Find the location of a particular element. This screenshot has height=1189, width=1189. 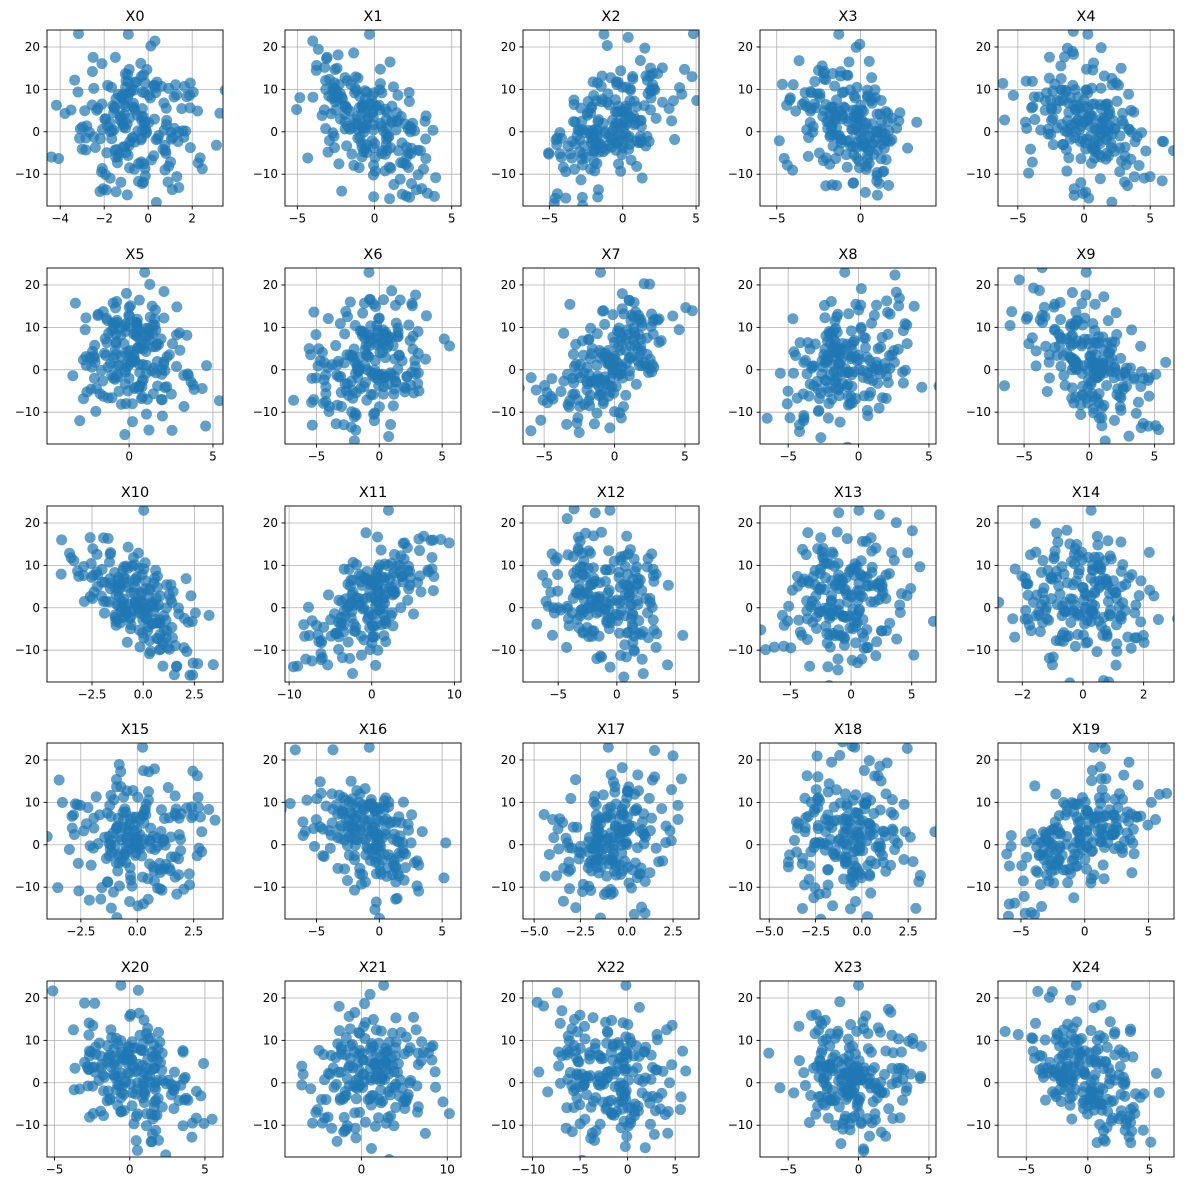

x-tick-label: −5 is located at coordinates (1018, 218).